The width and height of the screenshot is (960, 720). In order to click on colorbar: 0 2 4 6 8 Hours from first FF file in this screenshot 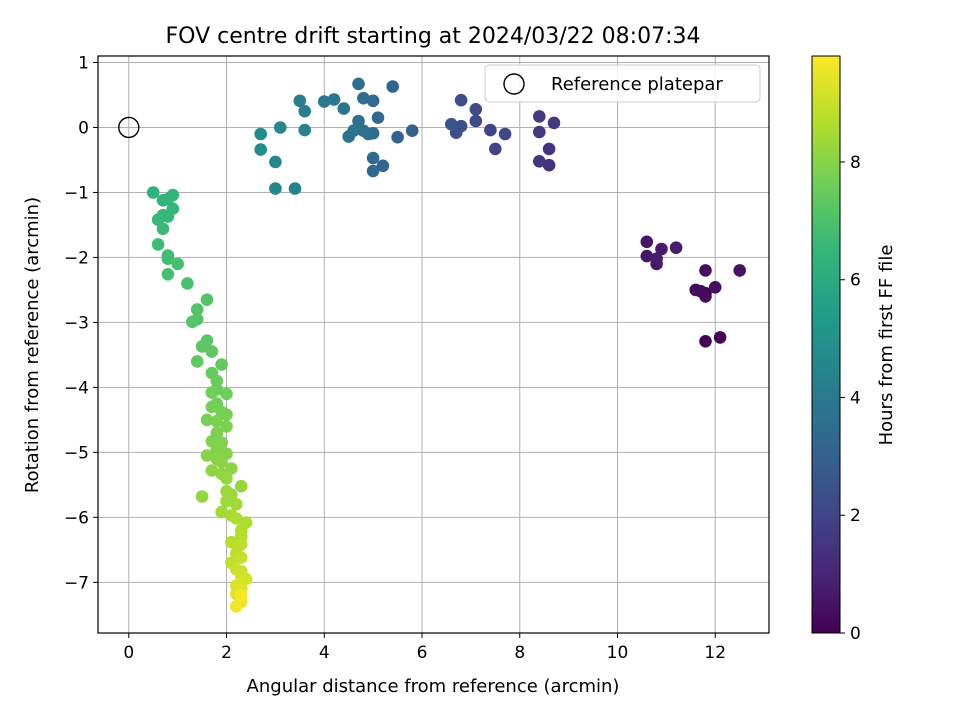, I will do `click(854, 349)`.